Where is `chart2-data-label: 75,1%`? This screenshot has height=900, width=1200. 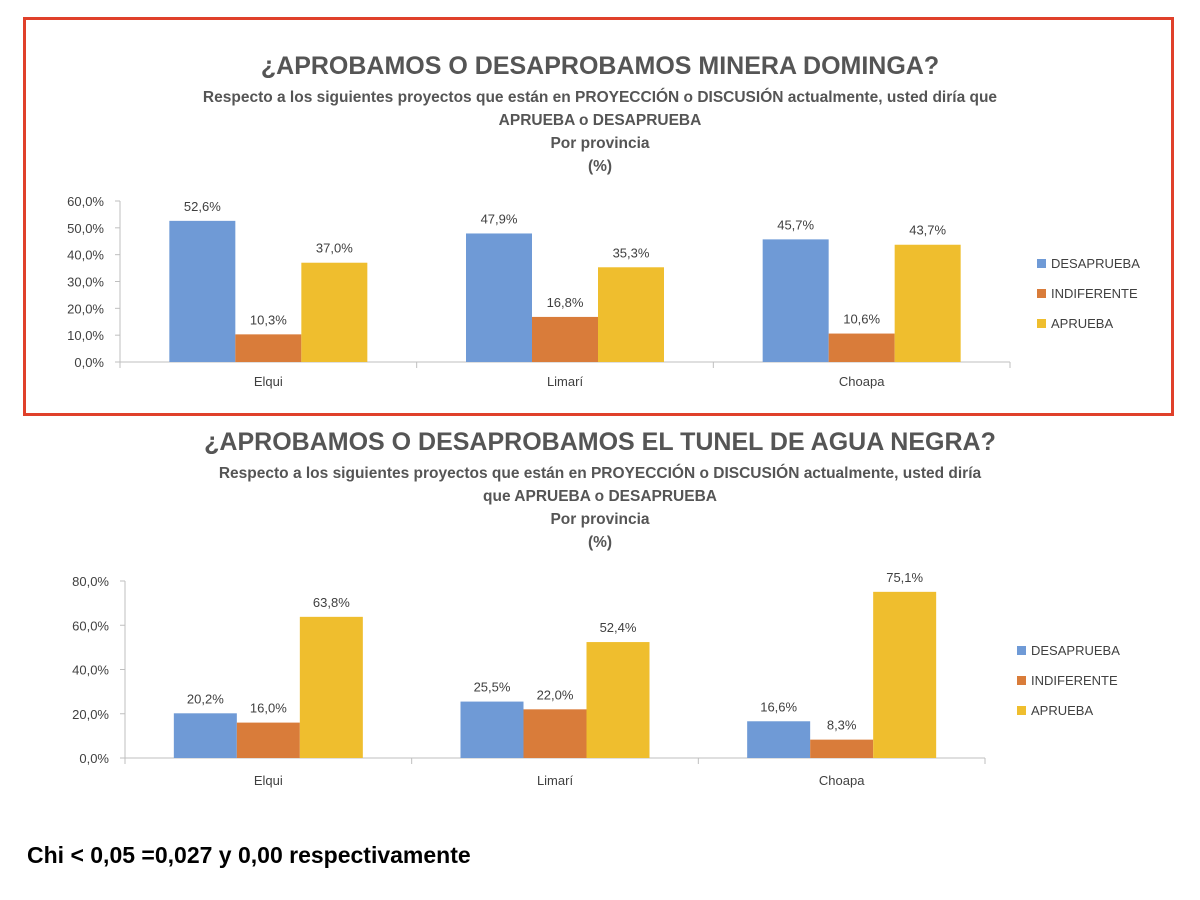
chart2-data-label: 75,1% is located at coordinates (904, 577).